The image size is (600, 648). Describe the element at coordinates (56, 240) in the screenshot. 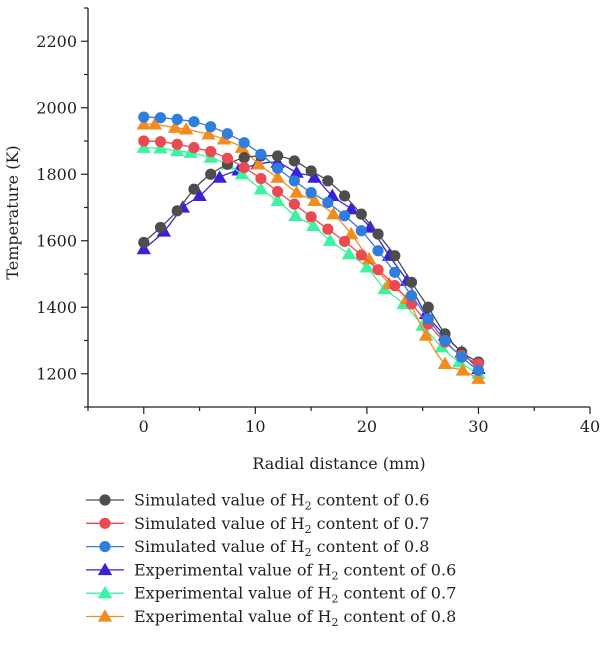

I see `y-tick-label: 1600` at that location.